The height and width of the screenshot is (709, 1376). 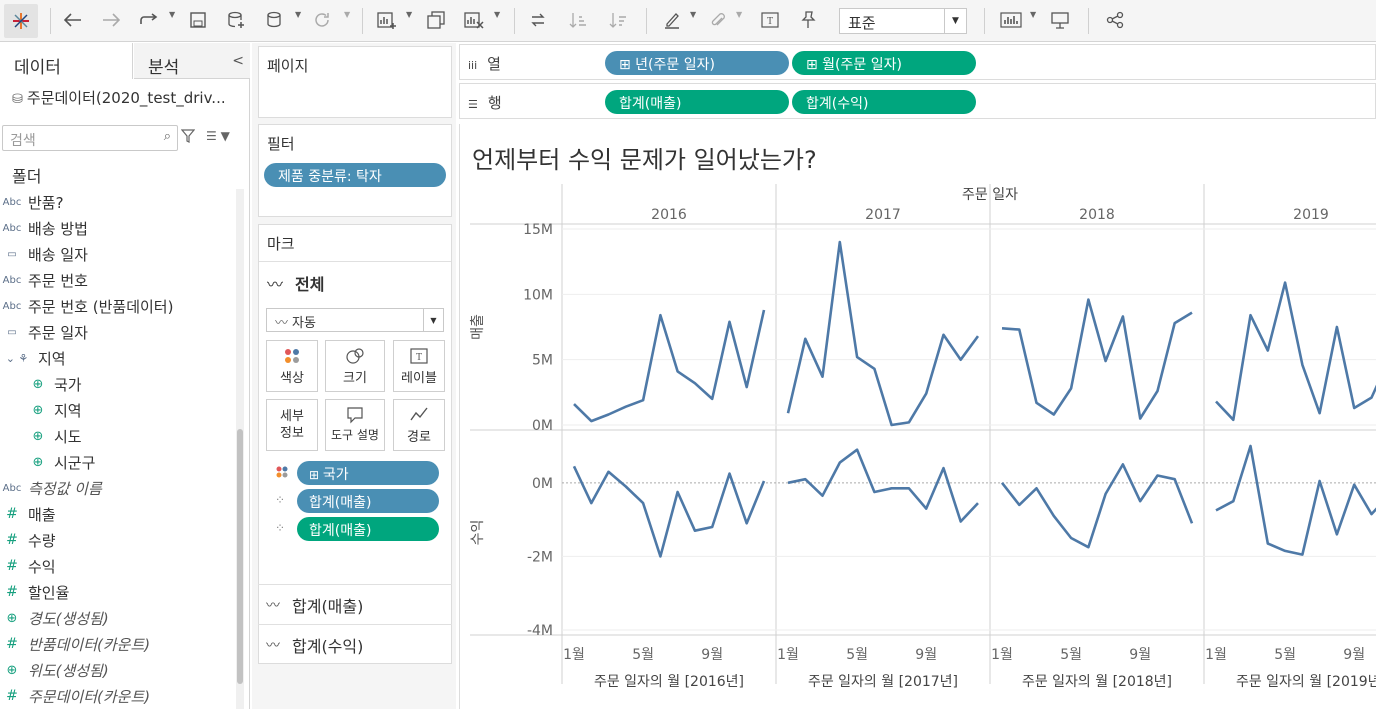 I want to click on sort-asc-icon, so click(x=578, y=20).